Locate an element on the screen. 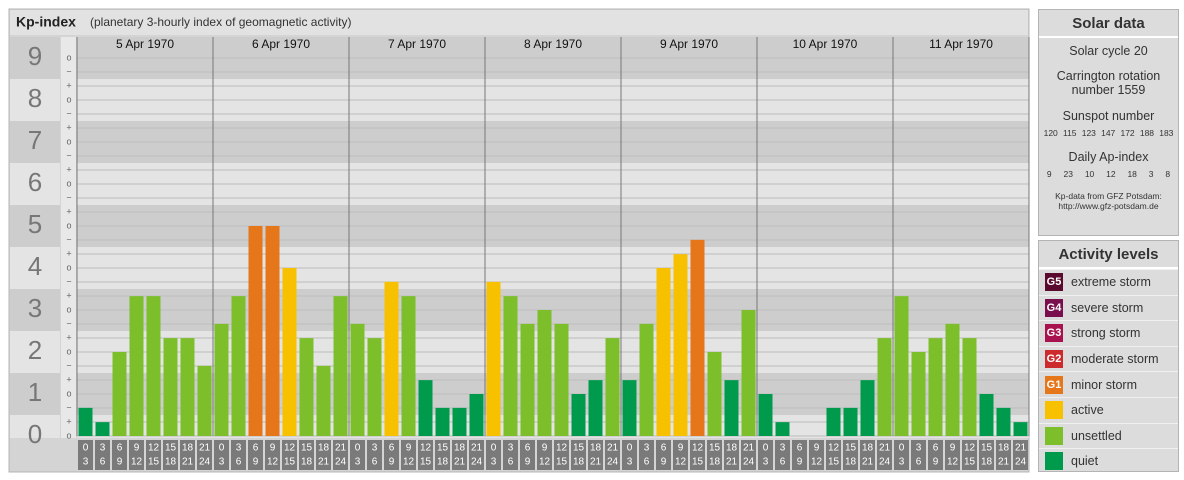 The height and width of the screenshot is (480, 1184). title-bar is located at coordinates (519, 22).